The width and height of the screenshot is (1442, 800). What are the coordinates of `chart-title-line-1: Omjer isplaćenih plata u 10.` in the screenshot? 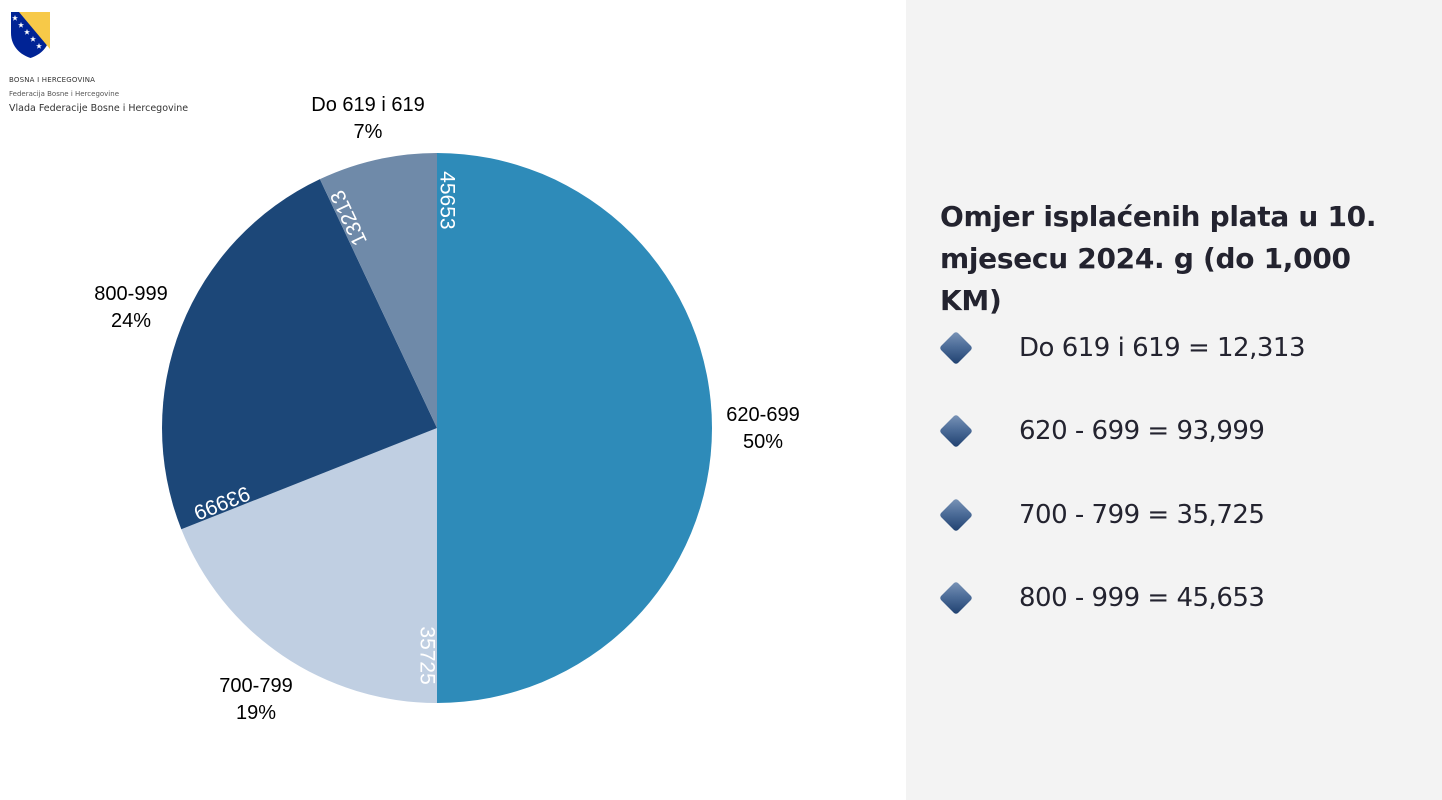 It's located at (1158, 216).